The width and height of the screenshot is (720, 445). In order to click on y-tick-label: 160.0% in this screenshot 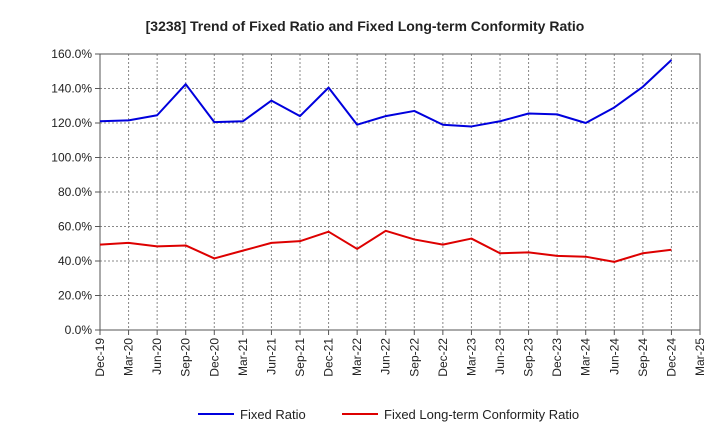, I will do `click(71, 54)`.